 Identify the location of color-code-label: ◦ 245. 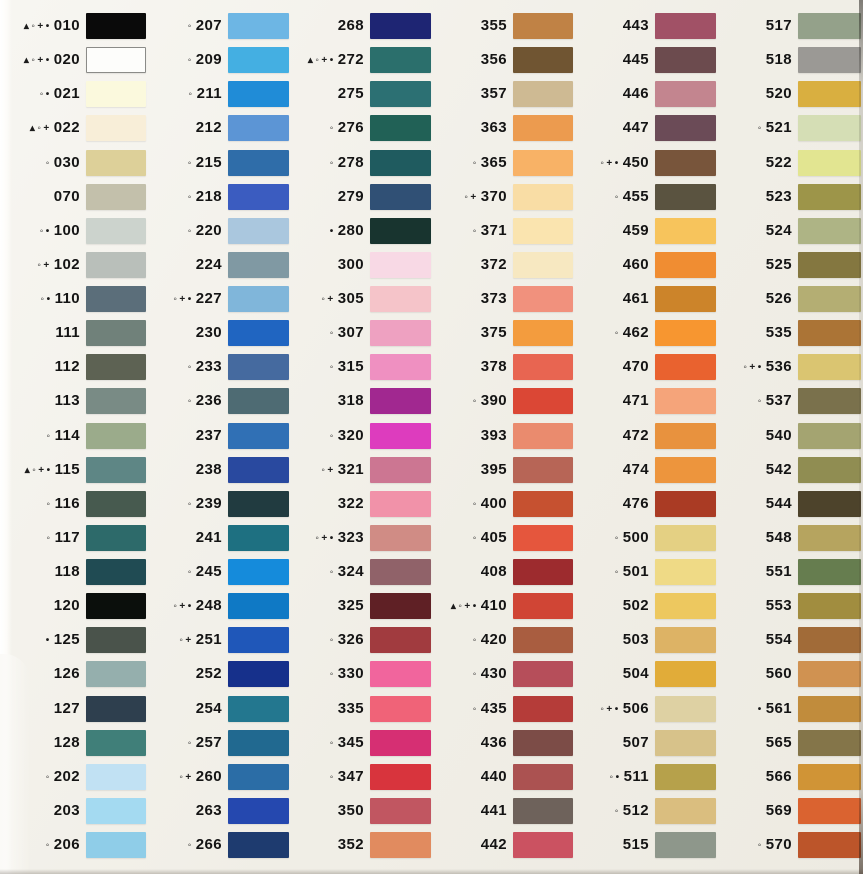
(176, 572).